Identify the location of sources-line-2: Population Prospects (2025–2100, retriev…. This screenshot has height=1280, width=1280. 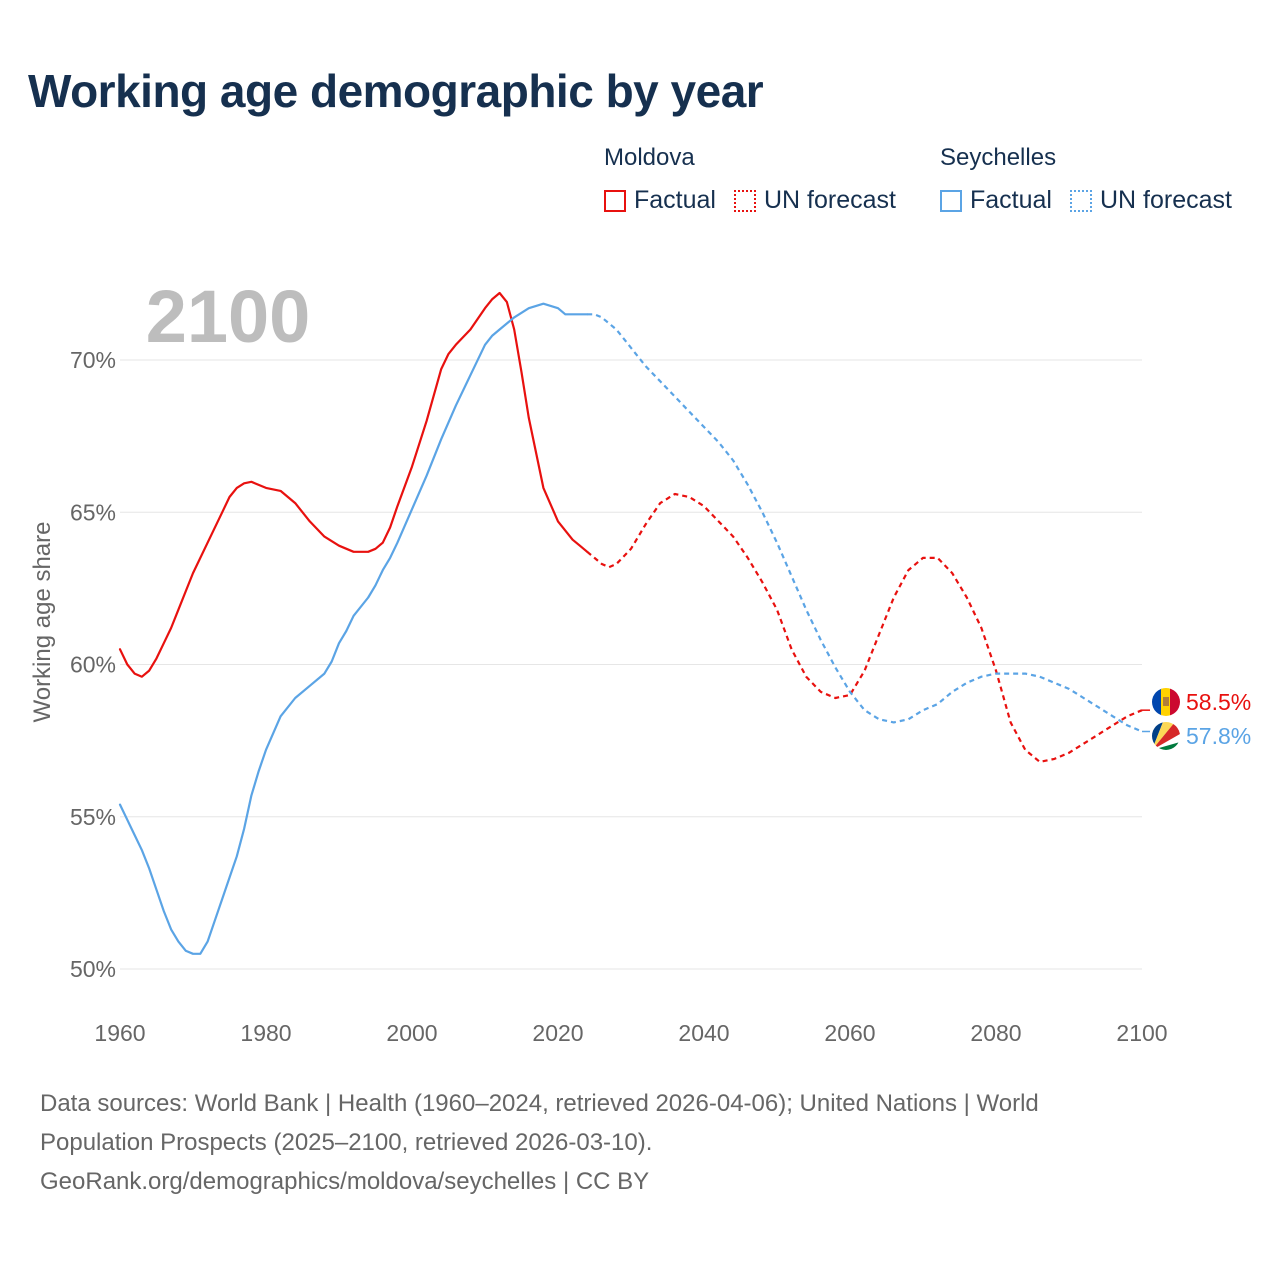
(346, 1142).